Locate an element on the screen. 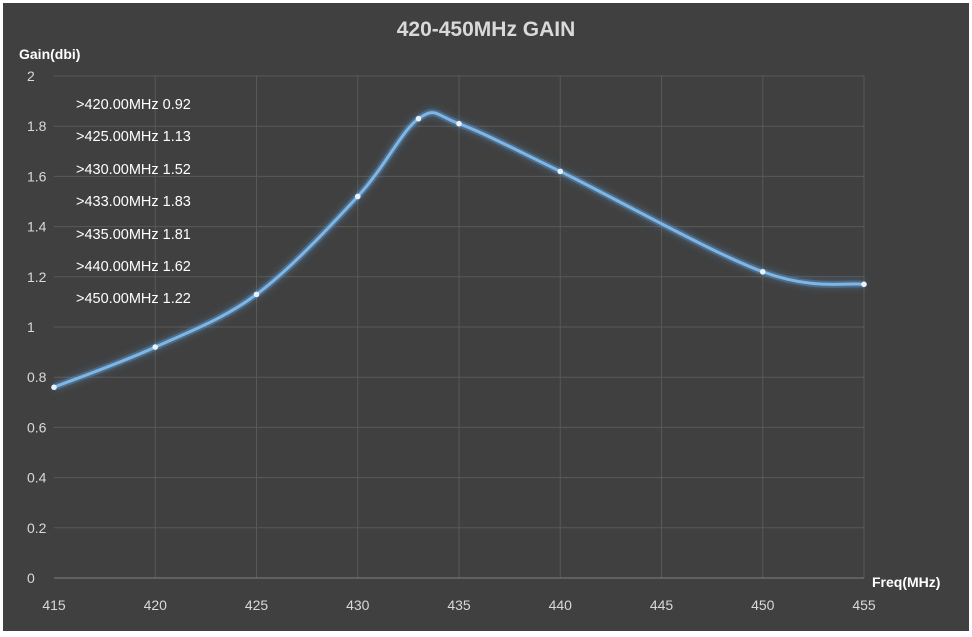  y-axis-label: Gain(dbi) is located at coordinates (50, 54).